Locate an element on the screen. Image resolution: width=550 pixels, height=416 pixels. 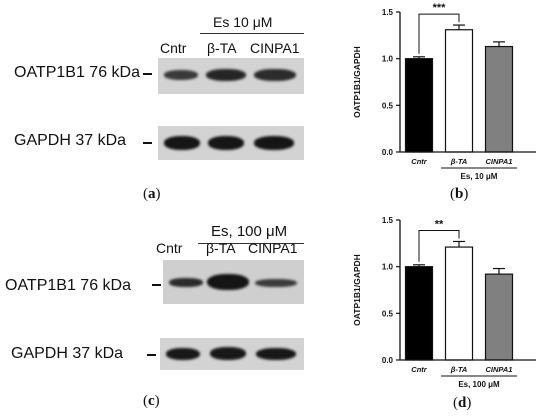
oatp1b1-label-a: OATP1B1 76 kDa is located at coordinates (77, 72).